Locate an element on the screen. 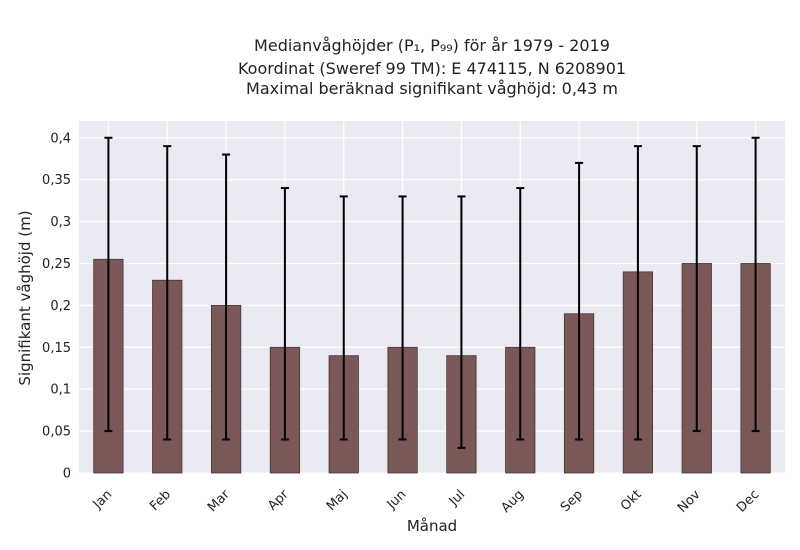  y-tick-label: 0,1 is located at coordinates (60, 390).